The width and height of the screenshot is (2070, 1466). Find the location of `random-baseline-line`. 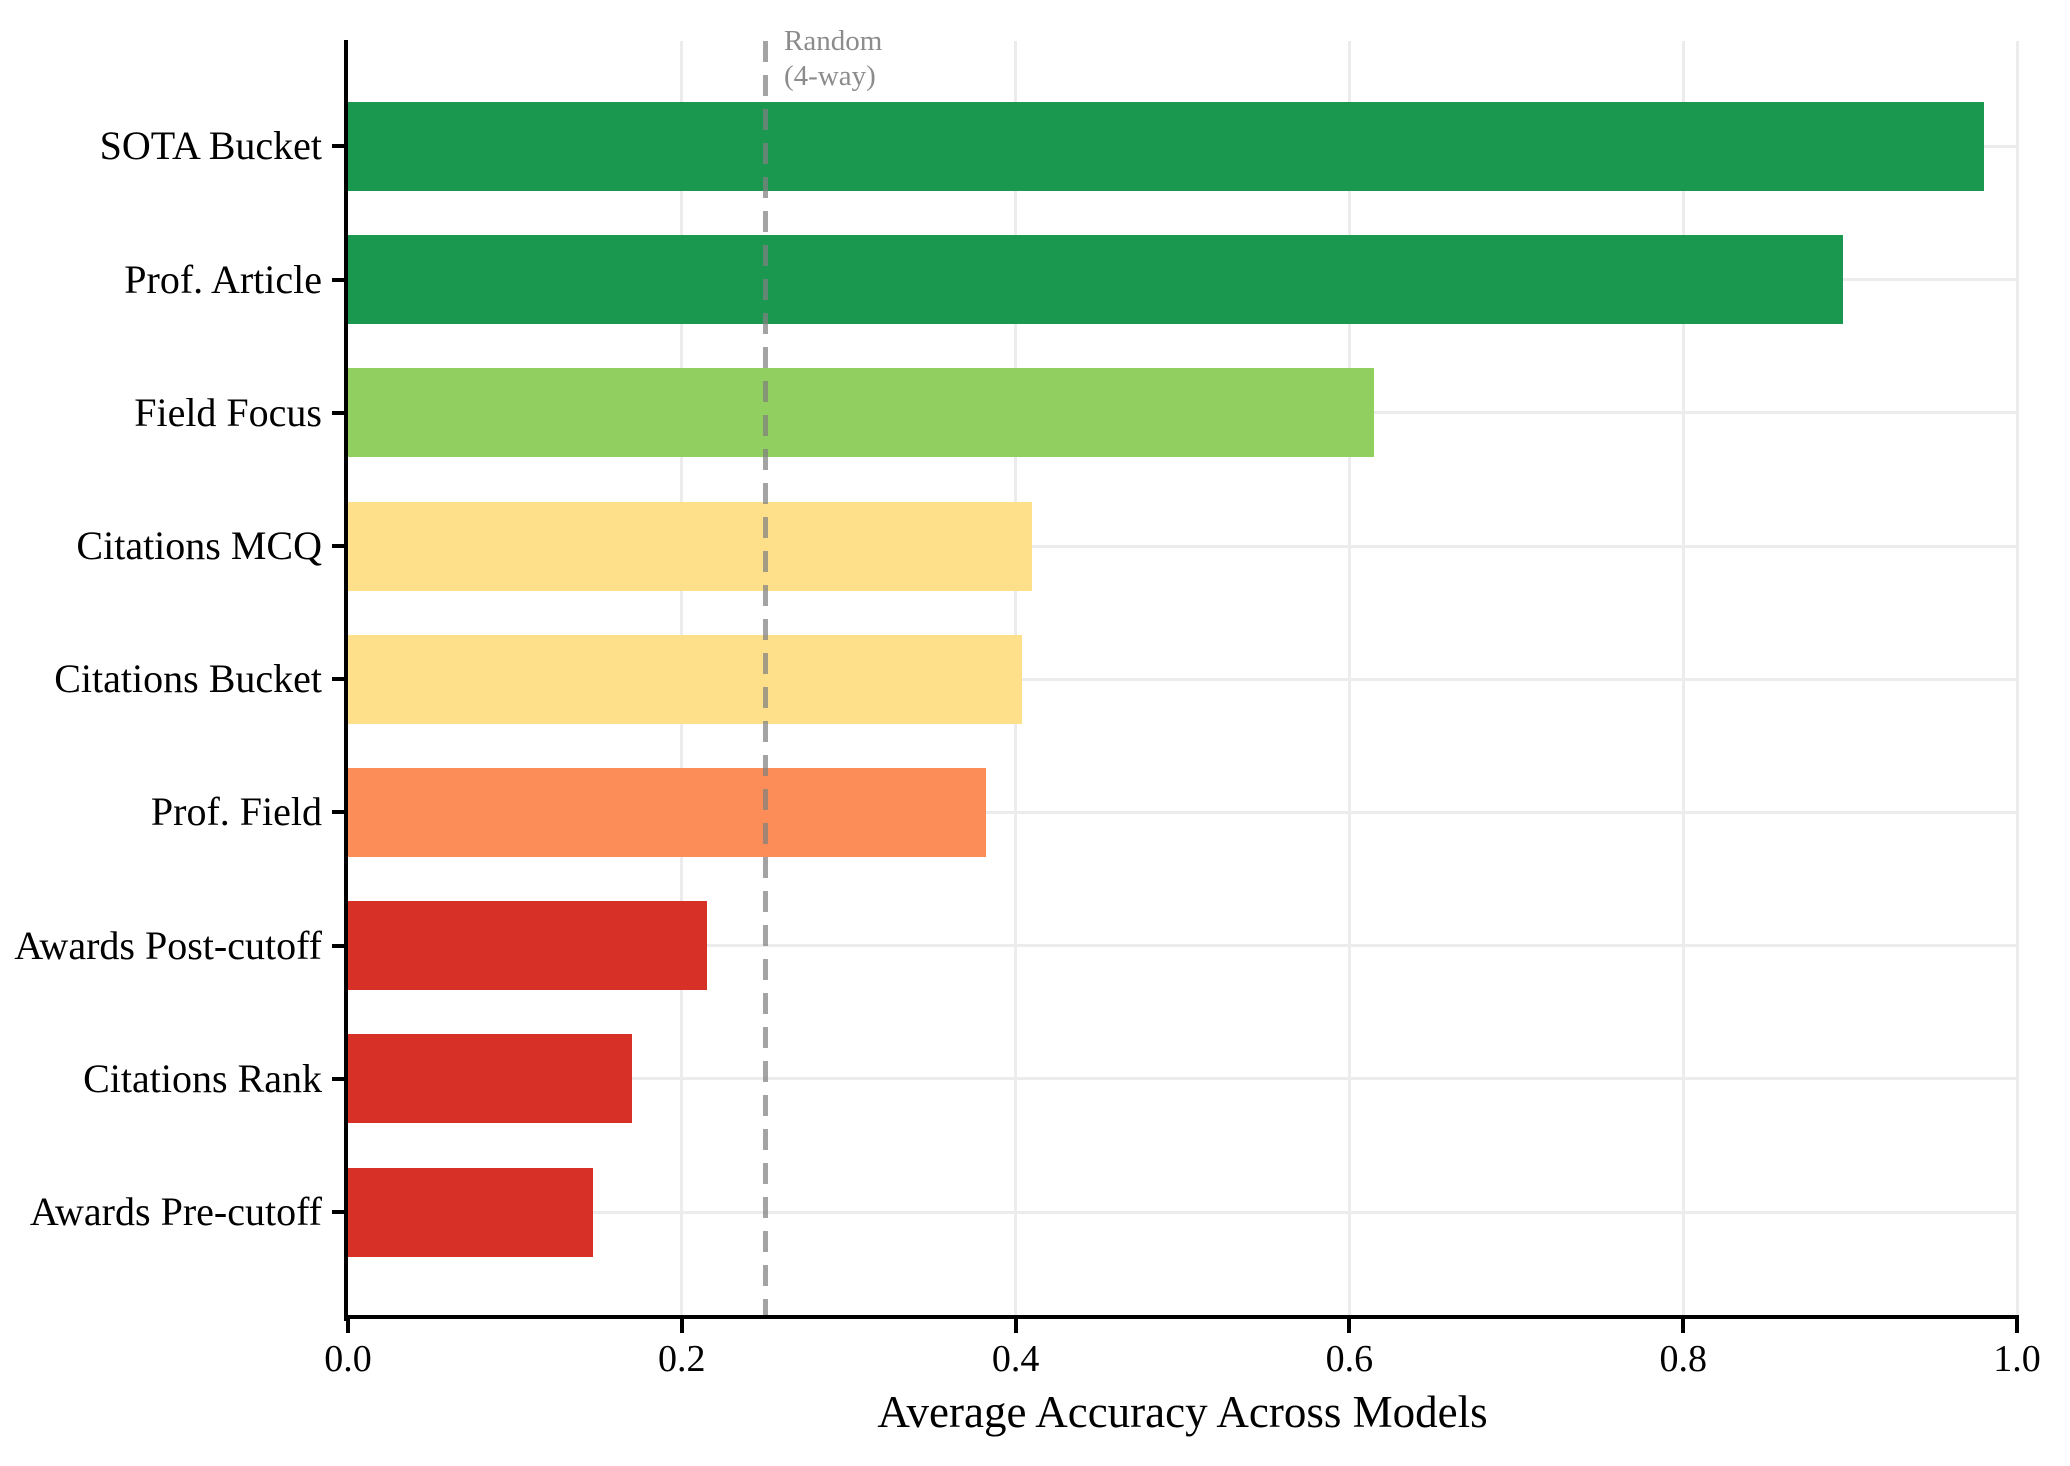

random-baseline-line is located at coordinates (765, 679).